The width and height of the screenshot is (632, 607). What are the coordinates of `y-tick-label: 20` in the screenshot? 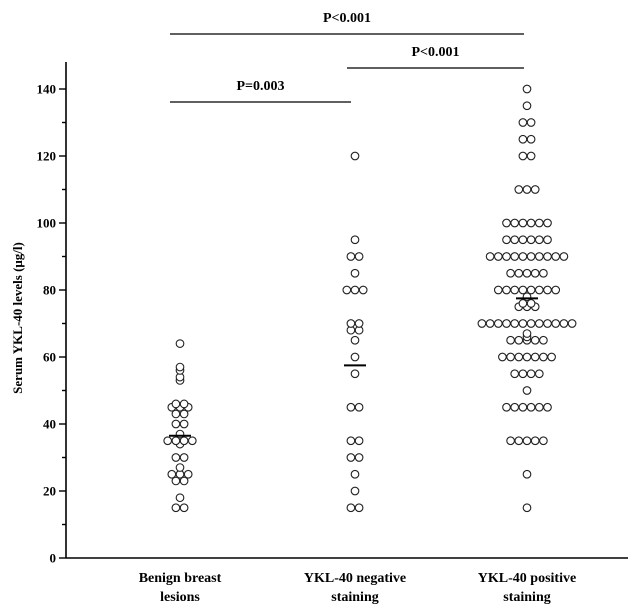 It's located at (49, 491).